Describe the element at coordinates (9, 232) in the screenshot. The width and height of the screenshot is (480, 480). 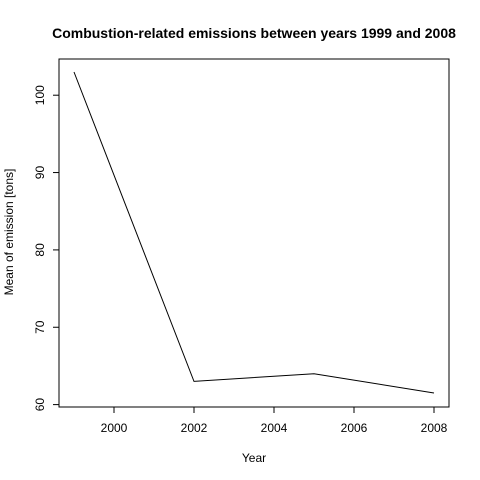
I see `y-axis-label: Mean of emission [tons]` at that location.